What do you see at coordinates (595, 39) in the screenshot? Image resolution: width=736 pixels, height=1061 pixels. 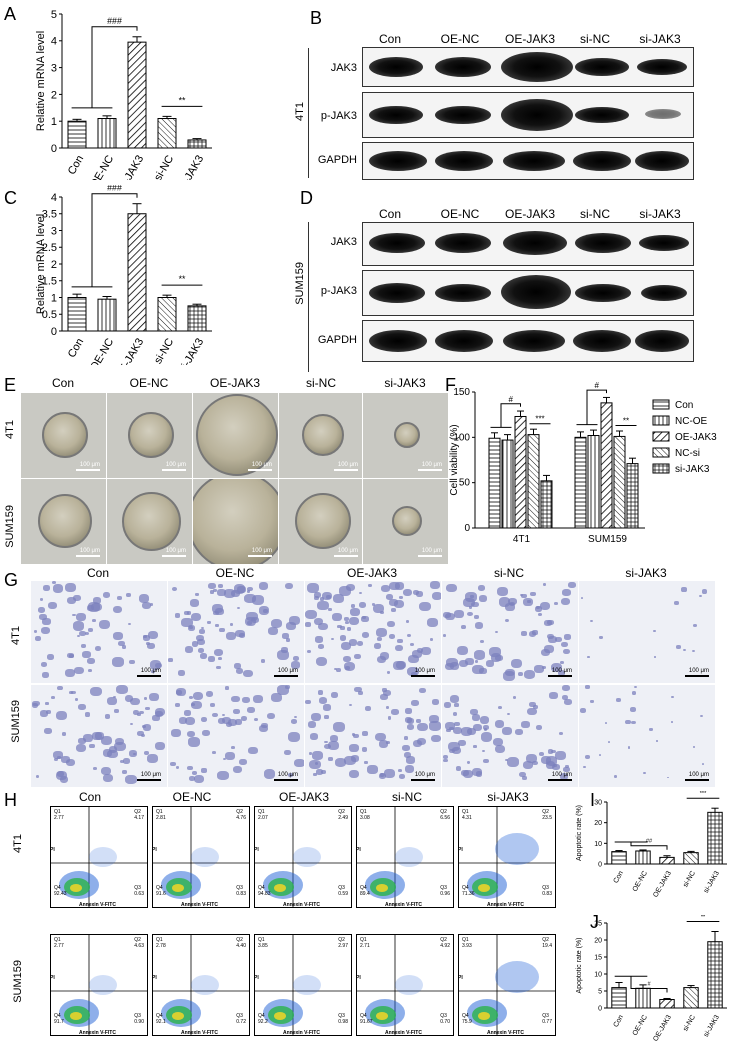 I see `blot-b-col-4: si-NC` at bounding box center [595, 39].